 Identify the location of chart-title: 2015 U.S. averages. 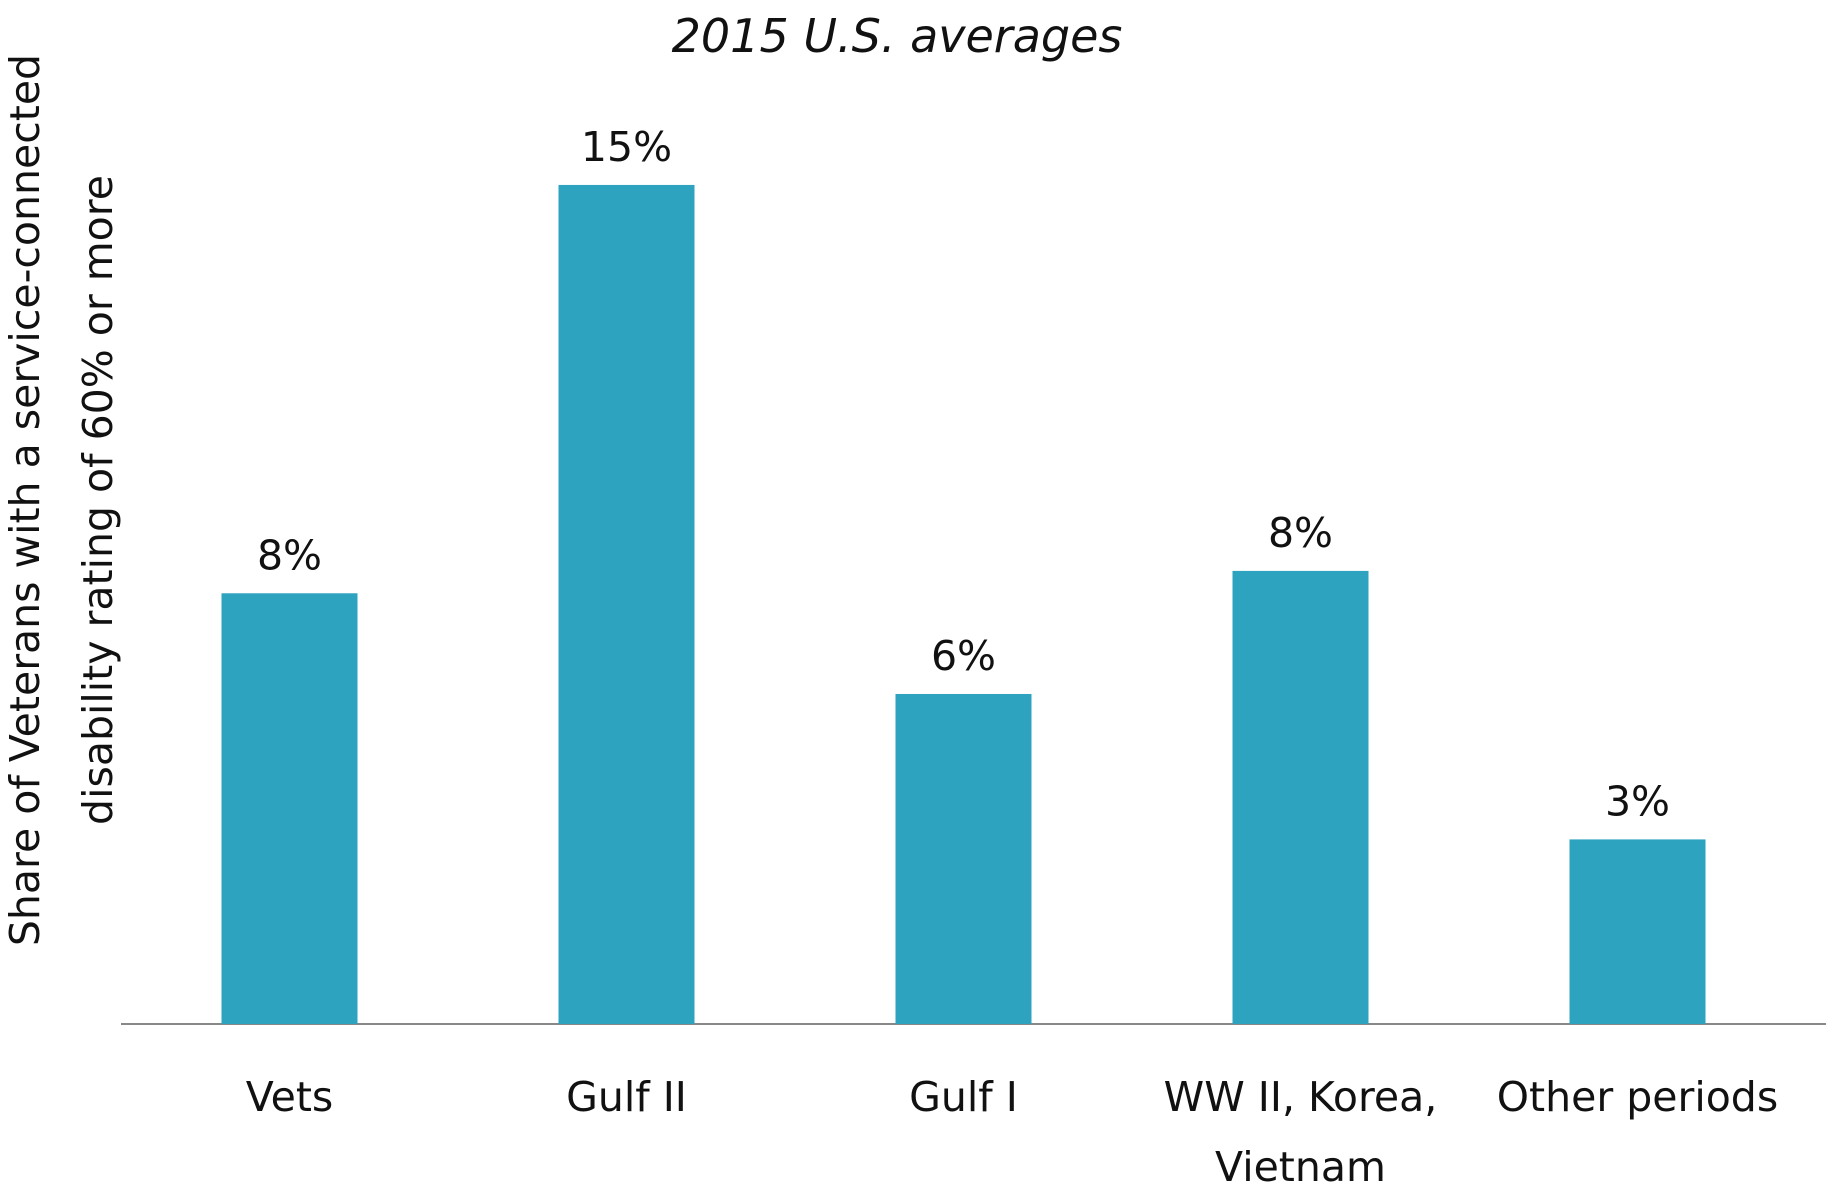
(897, 36).